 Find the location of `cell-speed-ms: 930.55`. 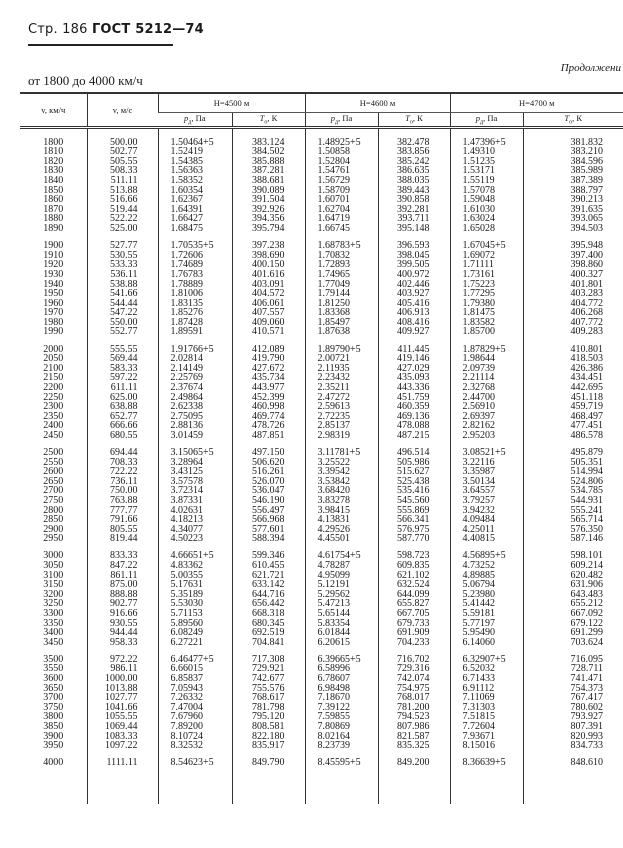

cell-speed-ms: 930.55 is located at coordinates (122, 623).